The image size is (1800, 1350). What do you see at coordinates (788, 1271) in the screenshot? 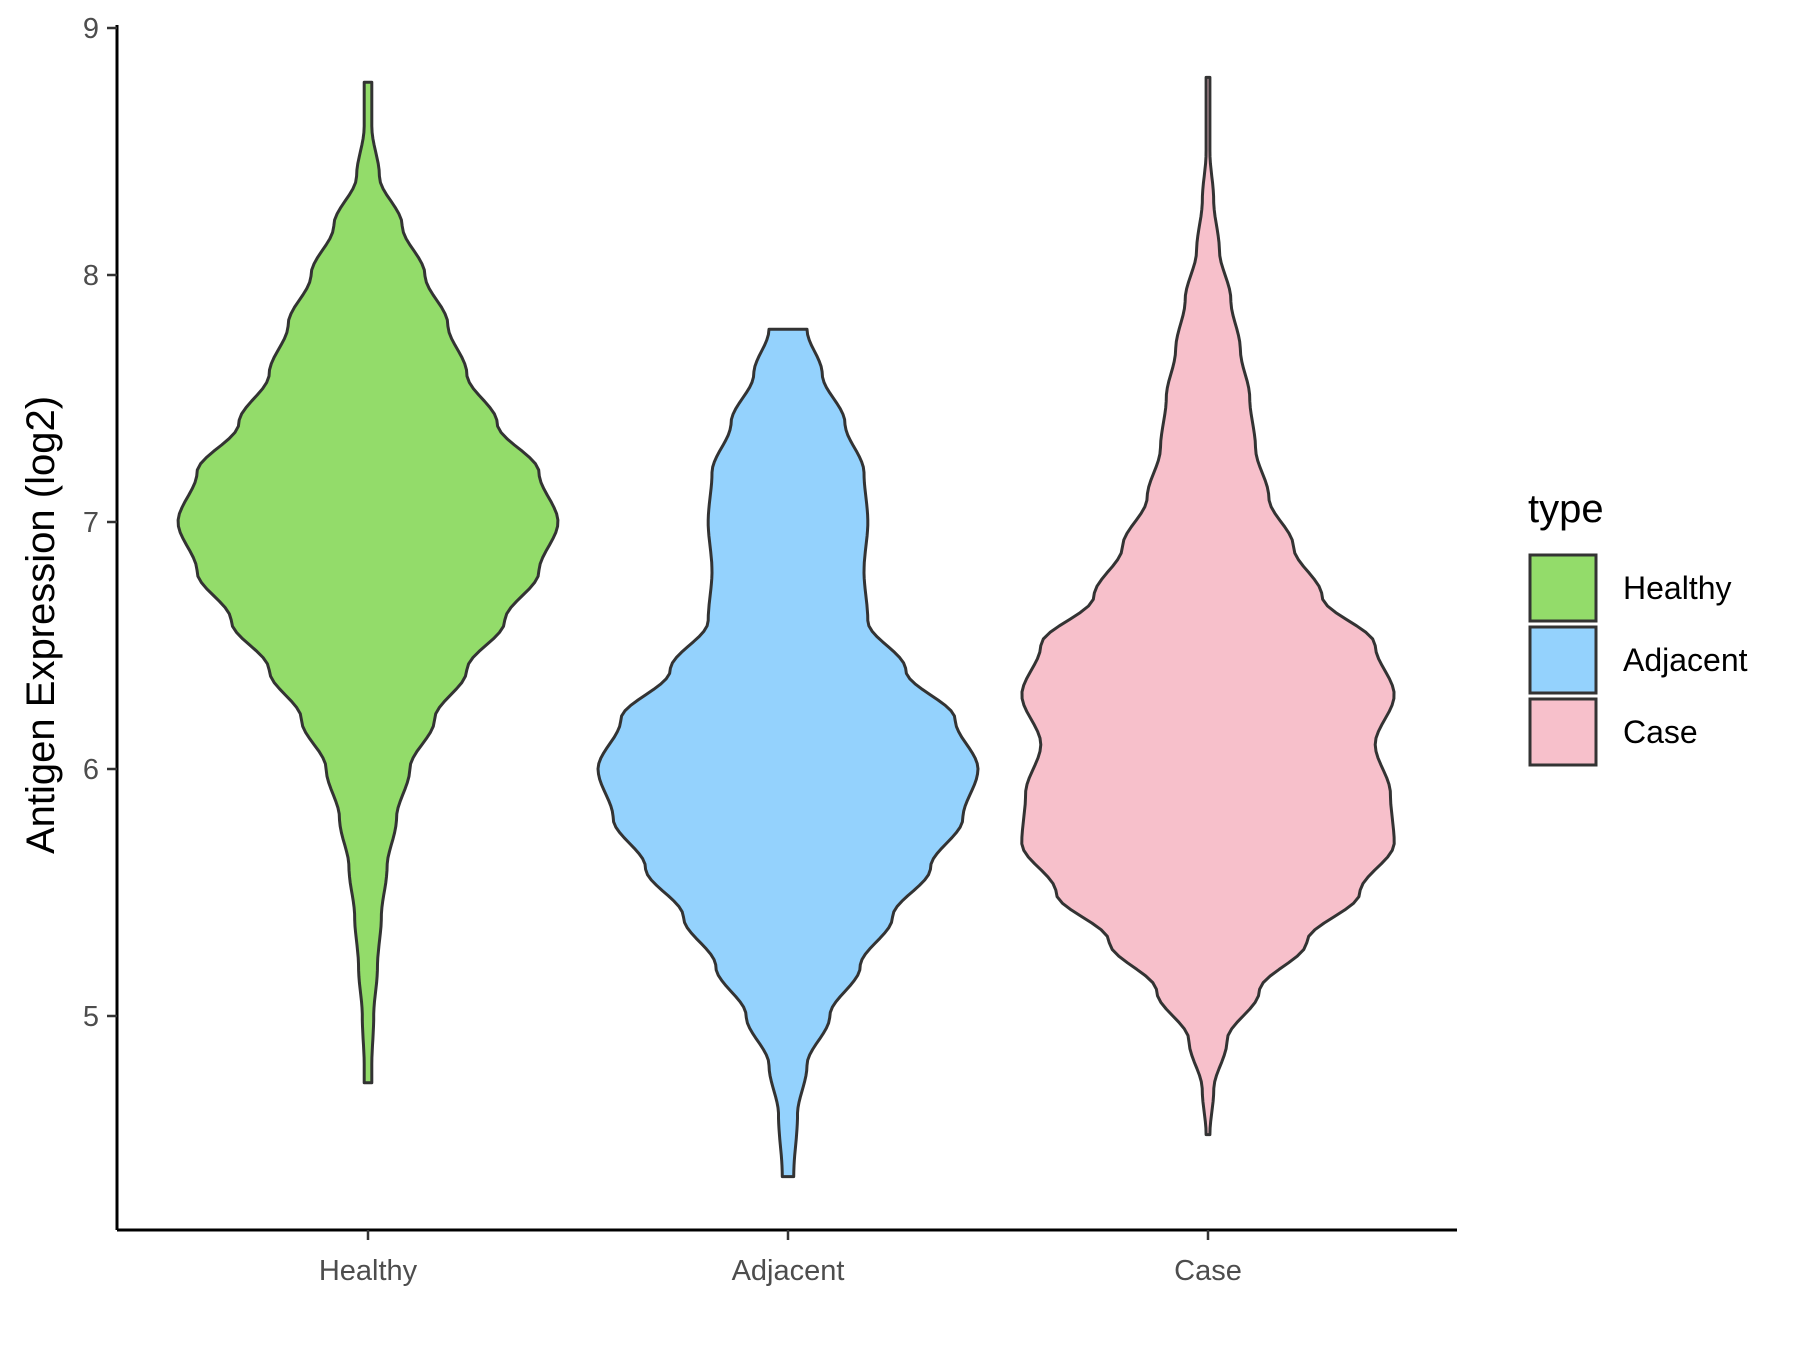
I see `x-tick-label: Adjacent` at bounding box center [788, 1271].